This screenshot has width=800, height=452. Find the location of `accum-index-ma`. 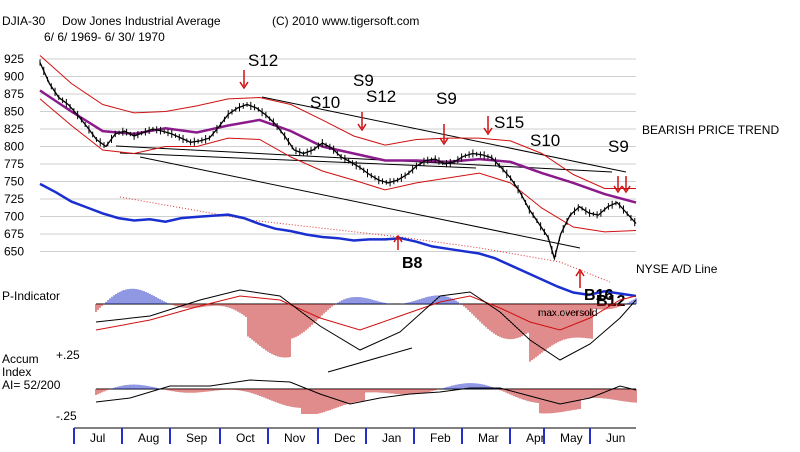

accum-index-ma is located at coordinates (366, 392).